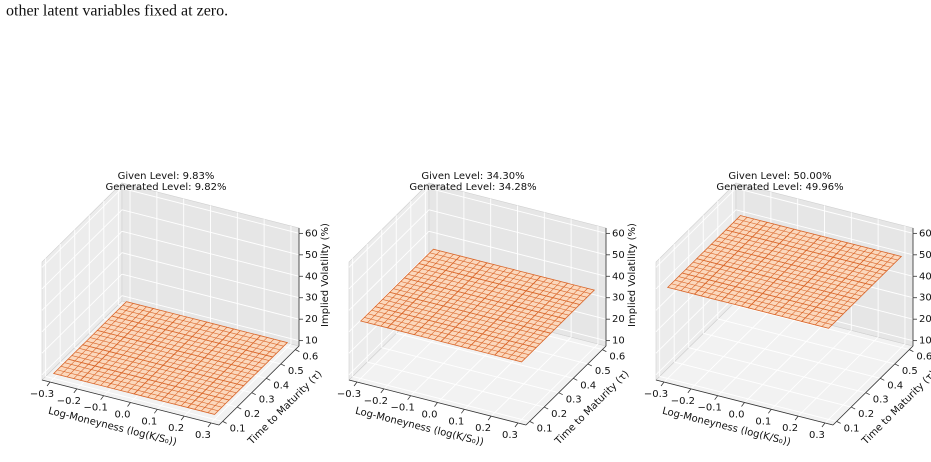 The height and width of the screenshot is (462, 931). Describe the element at coordinates (311, 276) in the screenshot. I see `z-tick-label: 40` at that location.